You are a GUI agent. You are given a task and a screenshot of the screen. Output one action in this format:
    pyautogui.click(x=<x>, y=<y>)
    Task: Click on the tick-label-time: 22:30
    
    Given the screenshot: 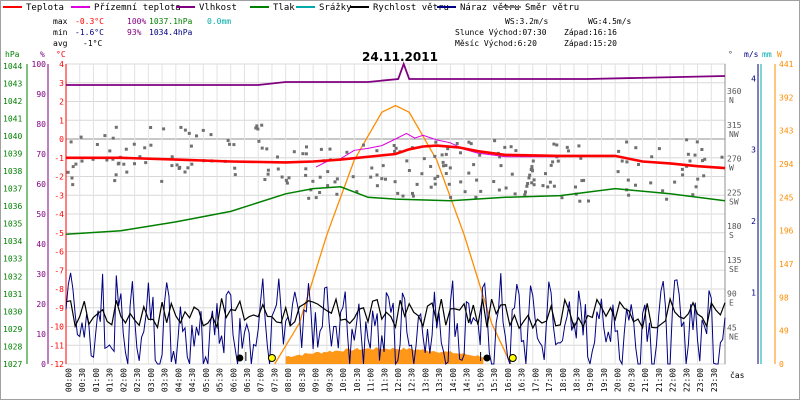 What is the action you would take?
    pyautogui.click(x=686, y=380)
    